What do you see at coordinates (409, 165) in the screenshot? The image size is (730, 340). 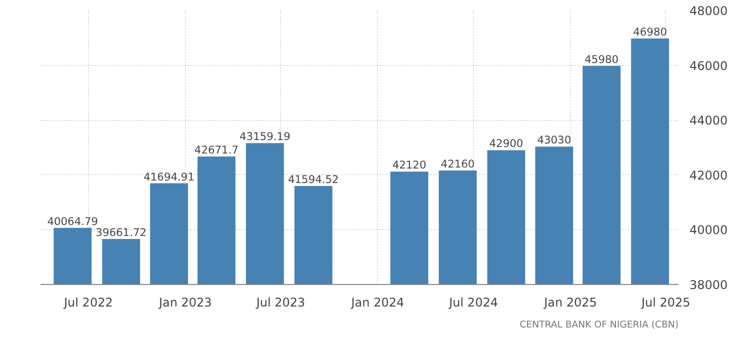 I see `data-label: 42120` at bounding box center [409, 165].